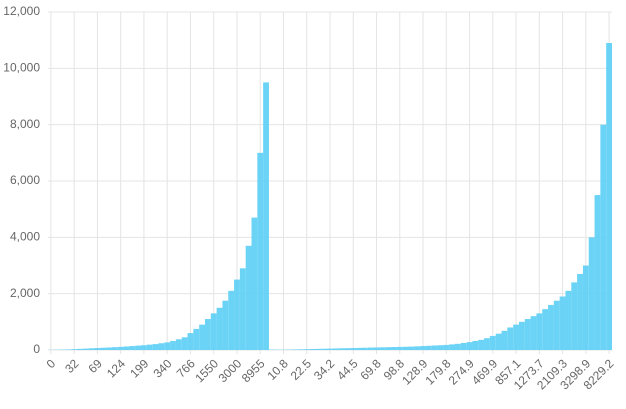 Image resolution: width=626 pixels, height=409 pixels. Describe the element at coordinates (95, 366) in the screenshot. I see `x-tick-label: 69` at that location.